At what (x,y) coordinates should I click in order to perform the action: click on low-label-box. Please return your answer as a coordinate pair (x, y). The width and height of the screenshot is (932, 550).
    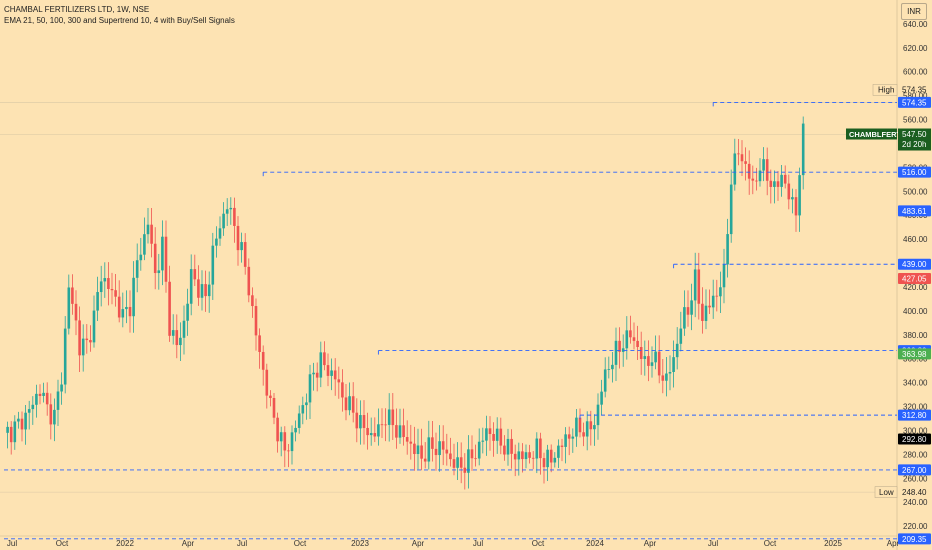
    Looking at the image, I should click on (886, 492).